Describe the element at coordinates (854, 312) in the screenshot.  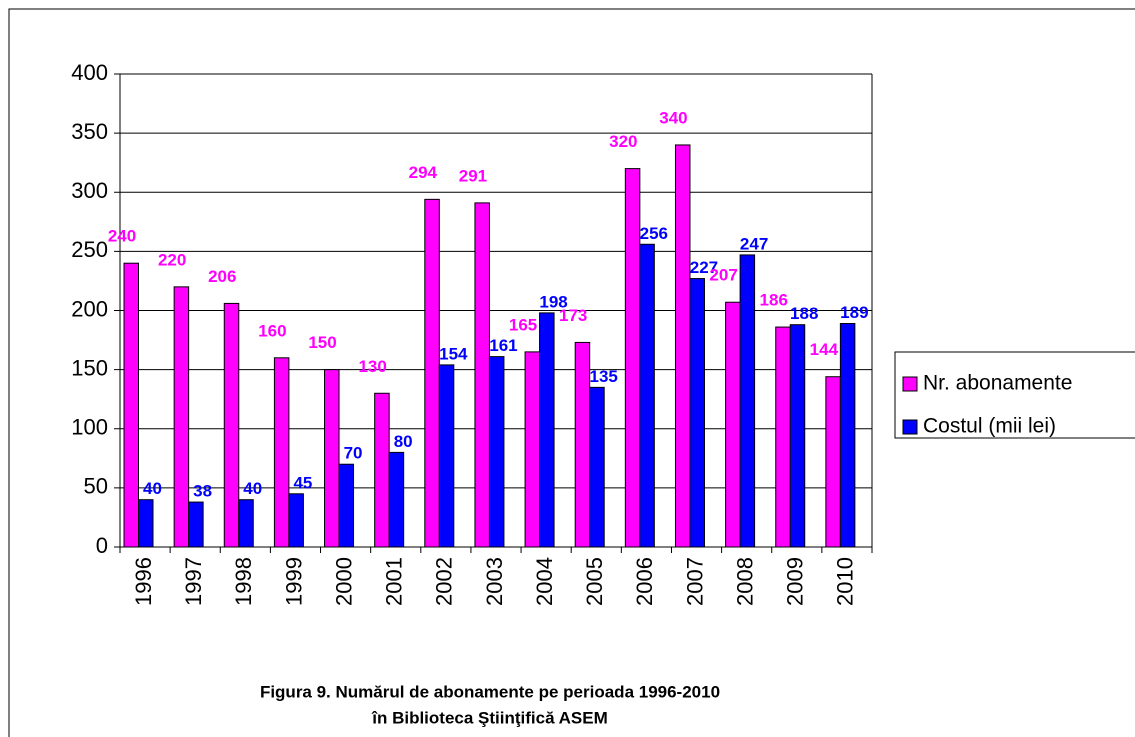
I see `value-label: 189` at that location.